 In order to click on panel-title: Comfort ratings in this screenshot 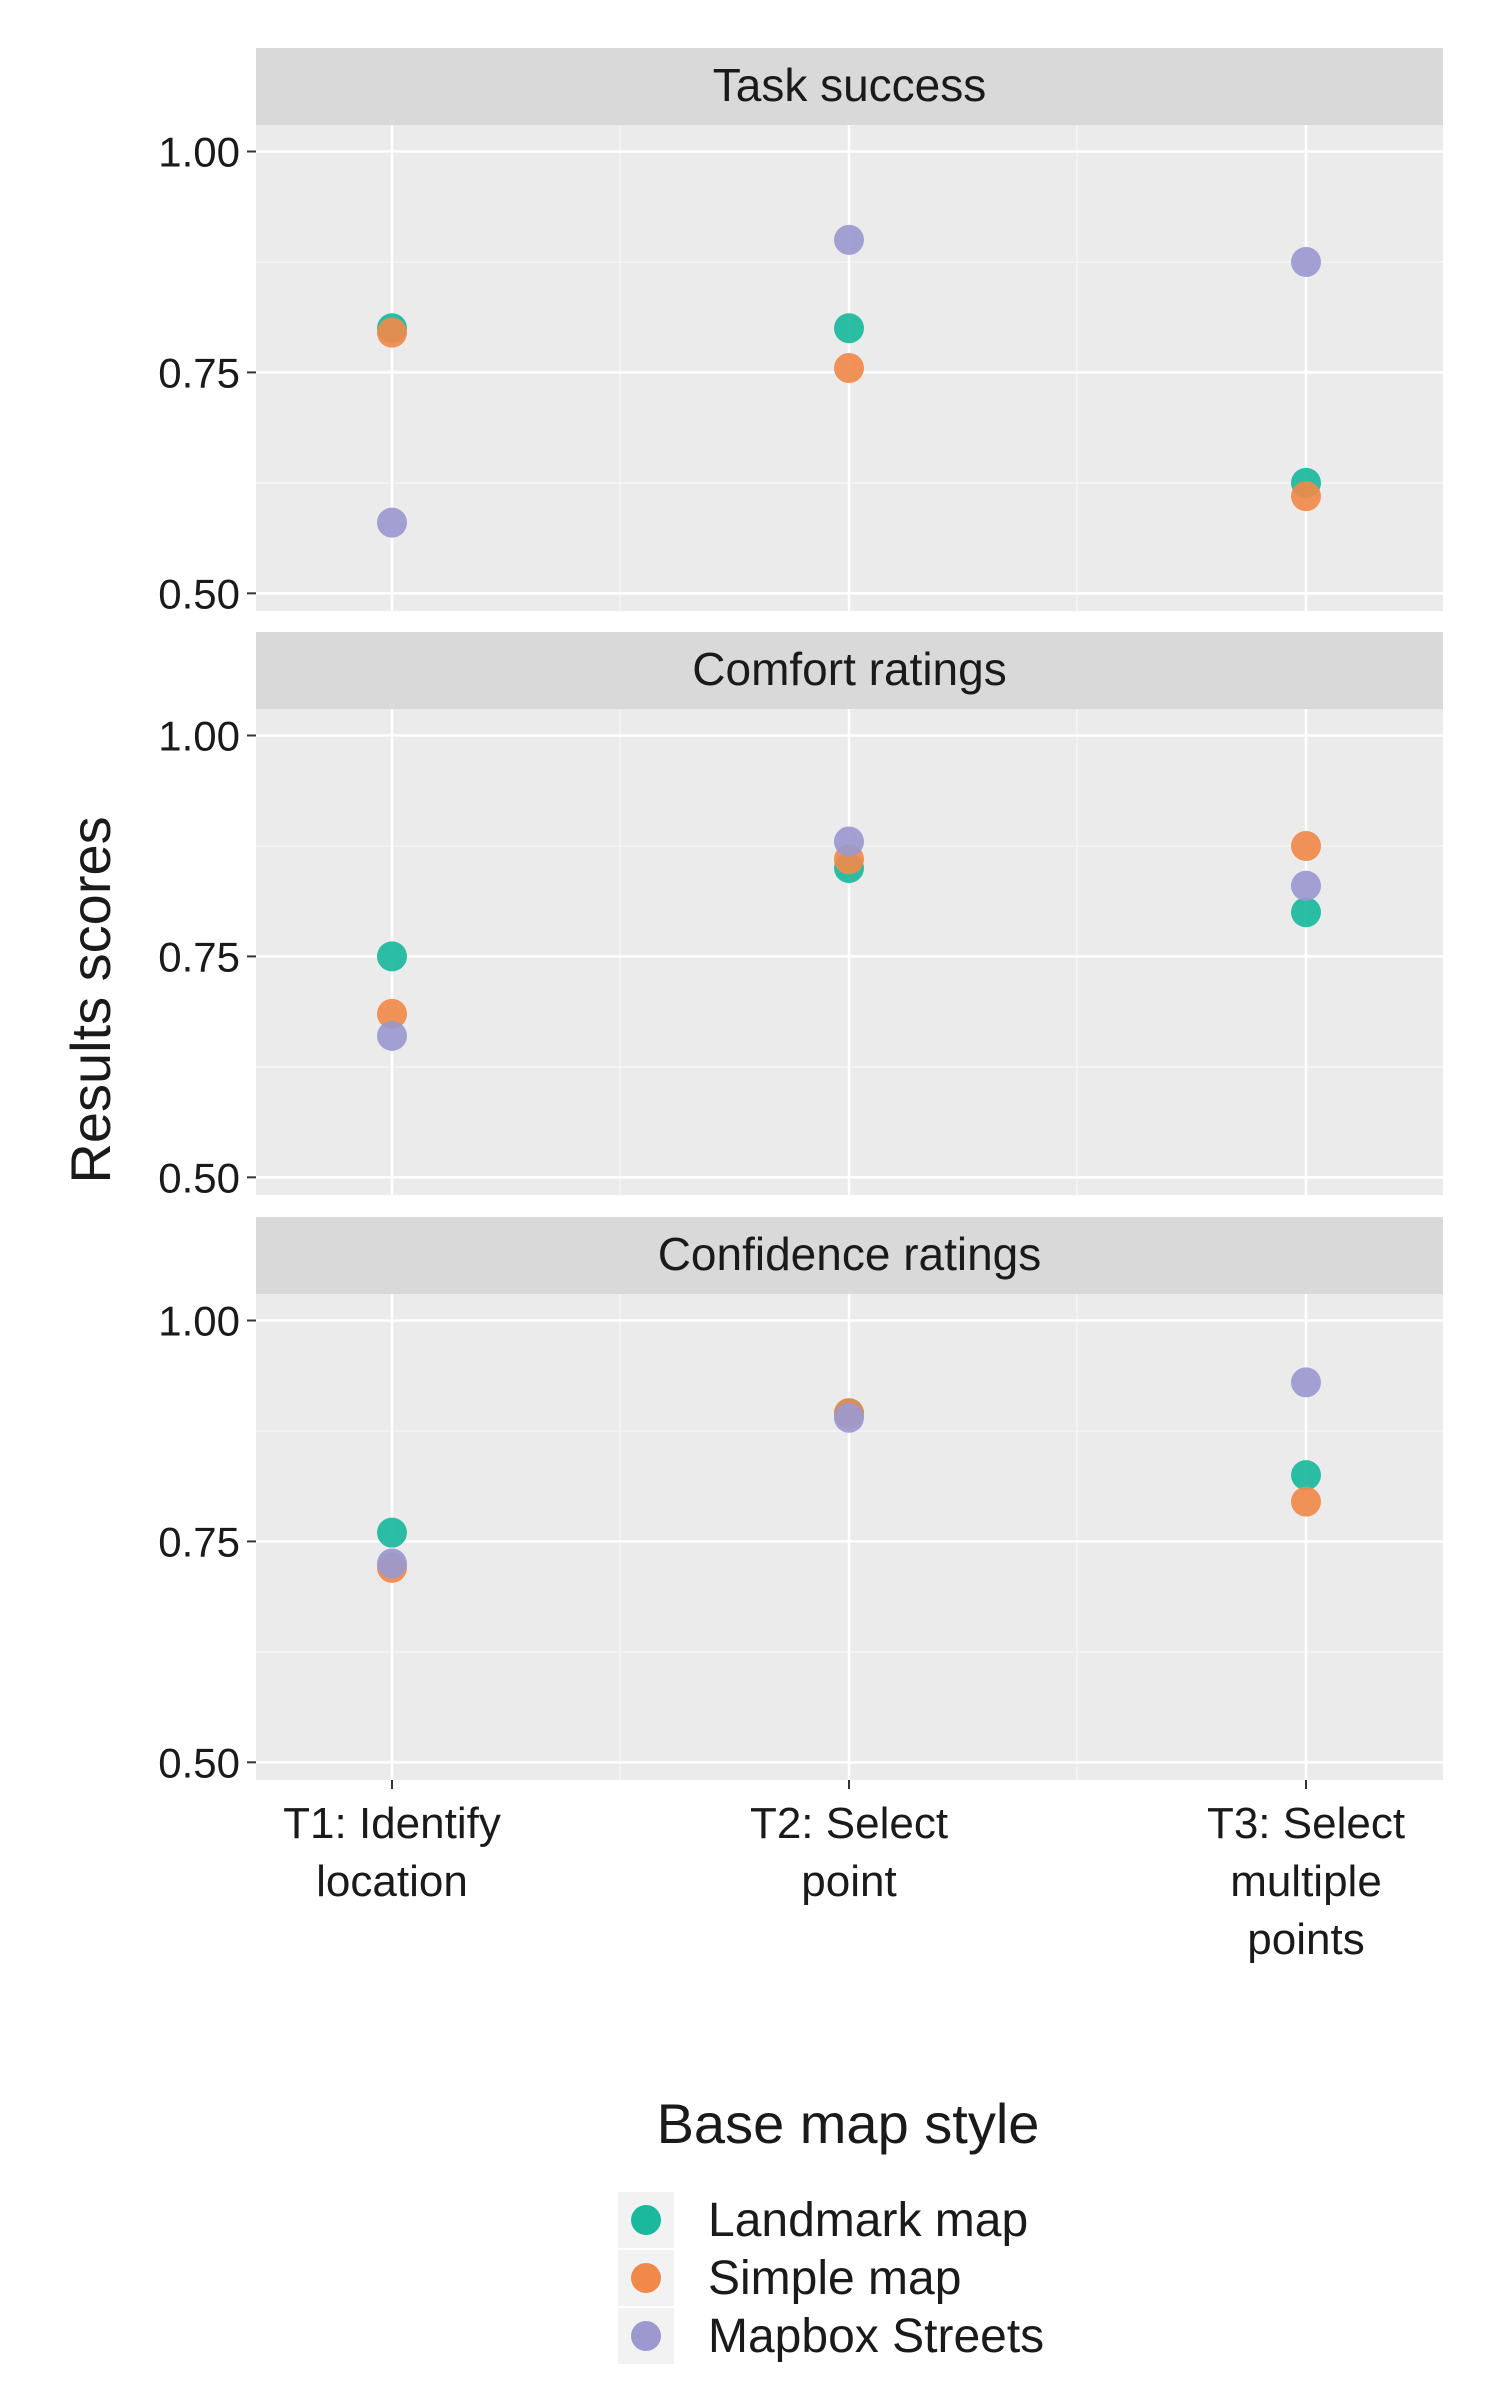, I will do `click(849, 669)`.